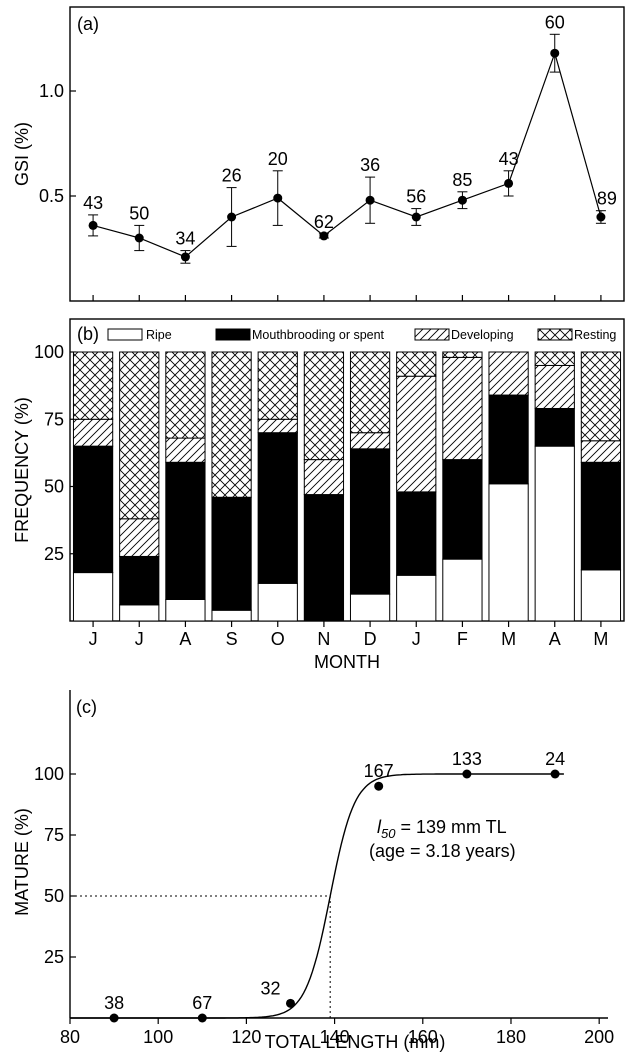 This screenshot has height=1055, width=631. I want to click on month-tick-label: S, so click(232, 639).